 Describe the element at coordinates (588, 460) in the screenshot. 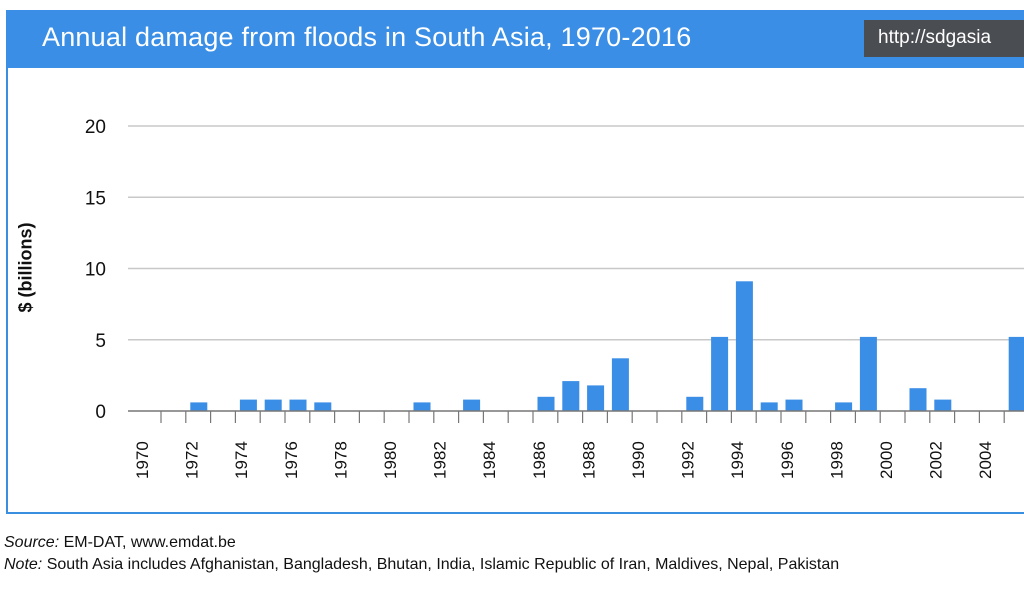

I see `x-tick-label-1988: 1988` at that location.